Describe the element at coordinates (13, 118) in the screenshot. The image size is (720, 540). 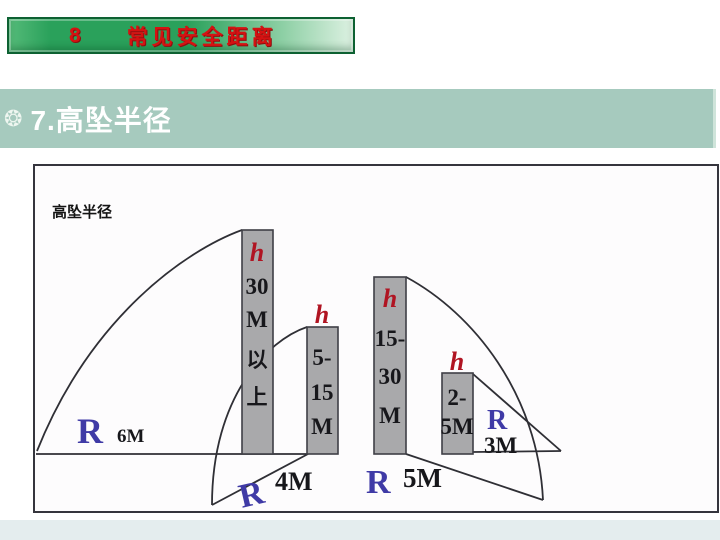
I see `wheel-icon: ❂` at that location.